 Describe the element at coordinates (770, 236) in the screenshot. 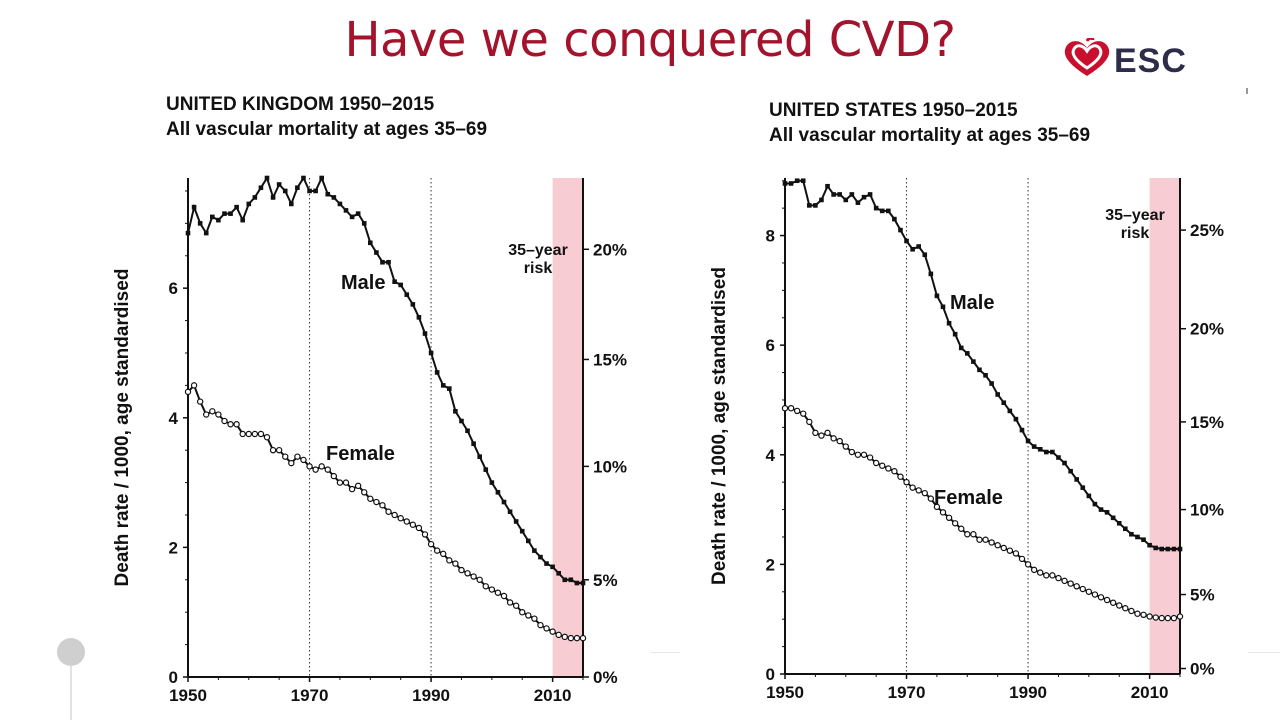

I see `y-tick-label: 8` at that location.